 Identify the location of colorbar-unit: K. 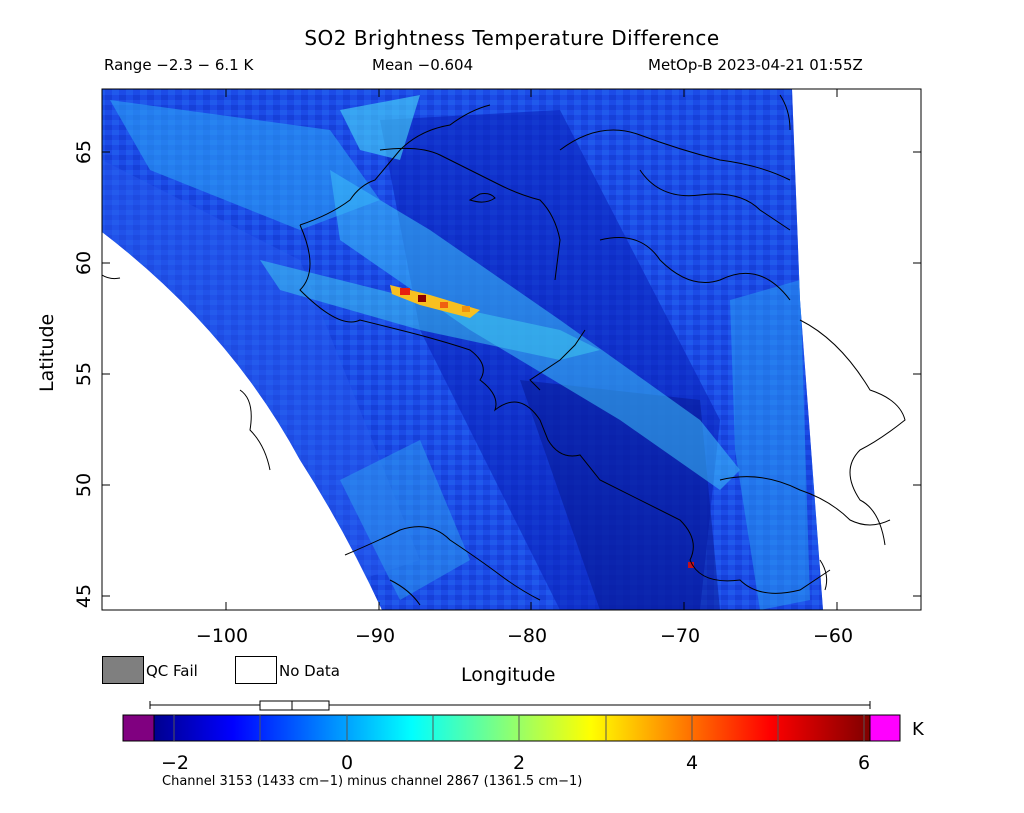
(918, 729).